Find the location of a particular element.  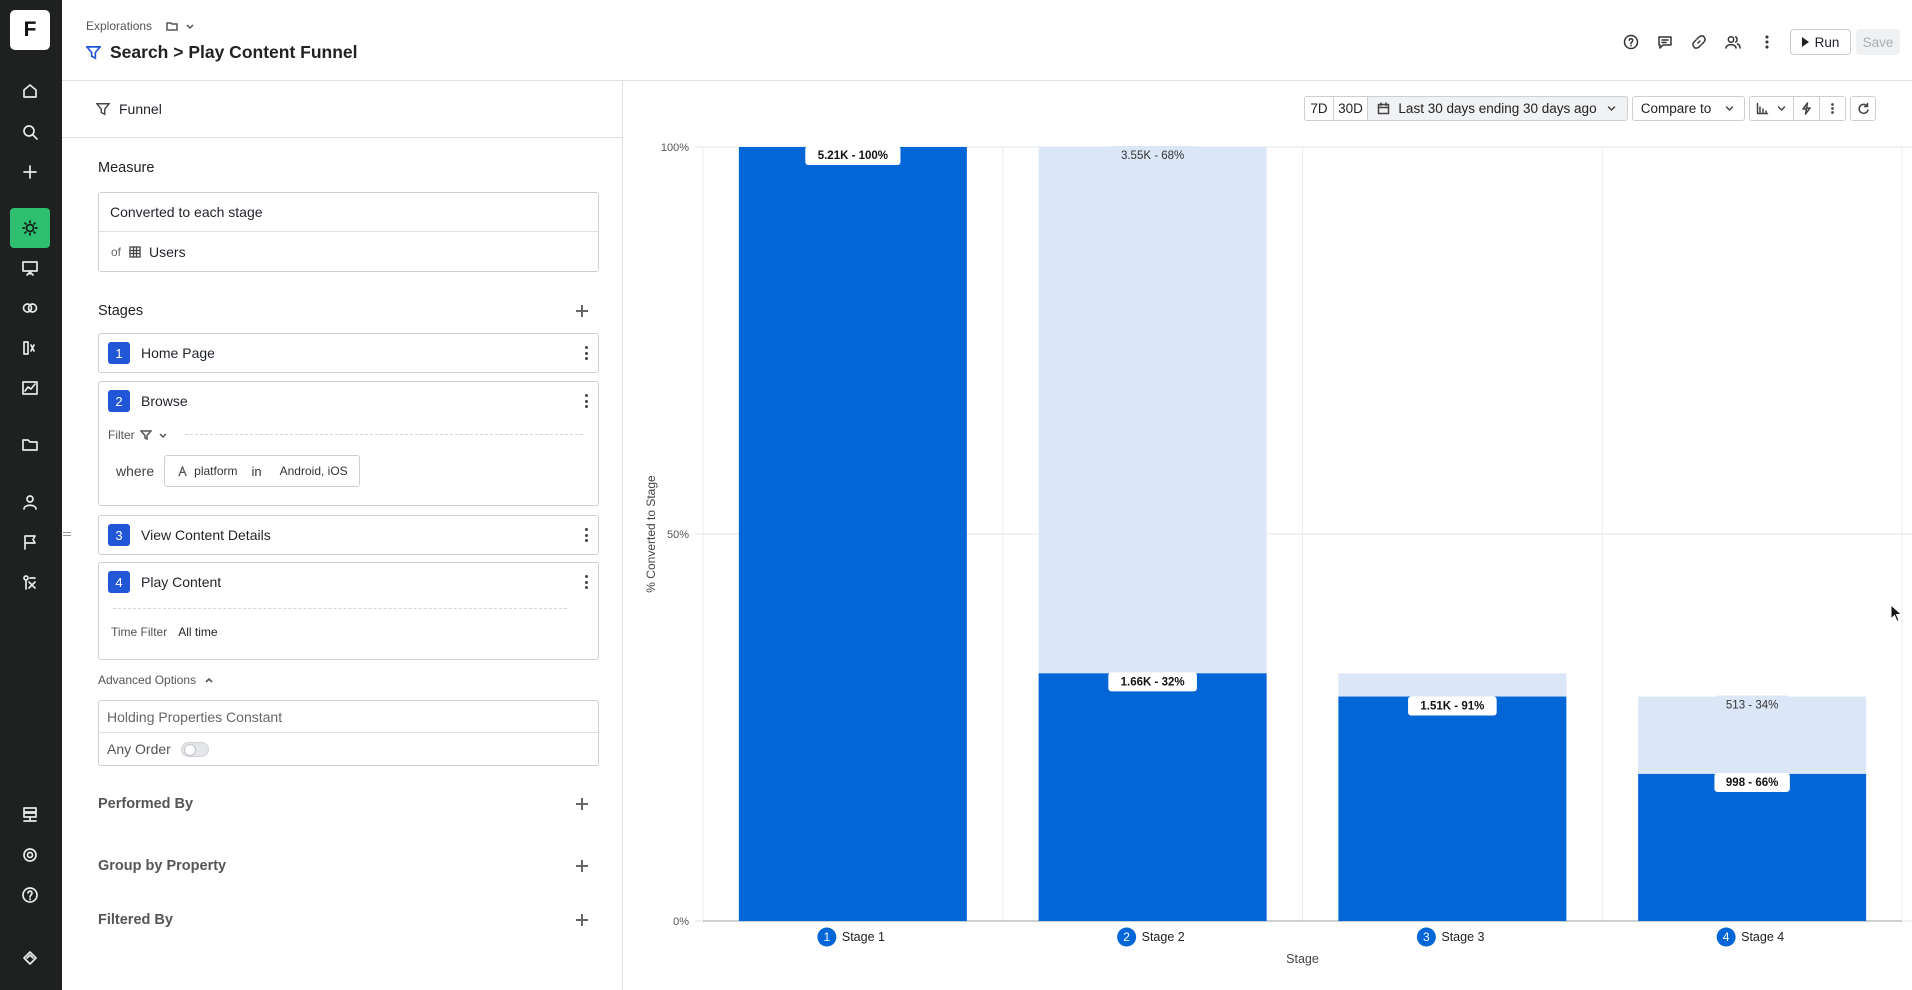

stage-number: 2 is located at coordinates (119, 401).